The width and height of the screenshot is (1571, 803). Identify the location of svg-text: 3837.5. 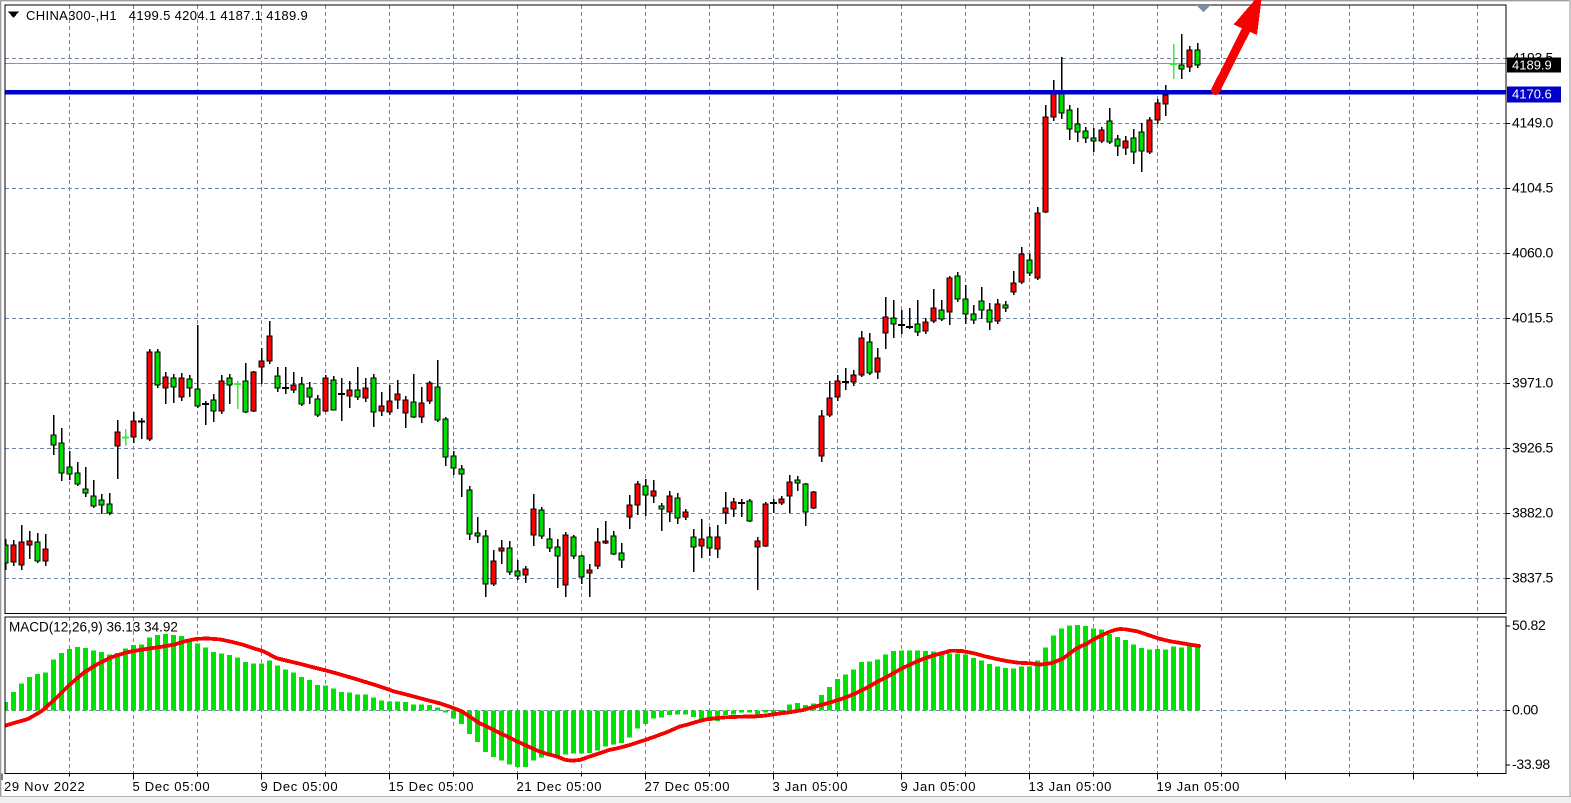
(1533, 578).